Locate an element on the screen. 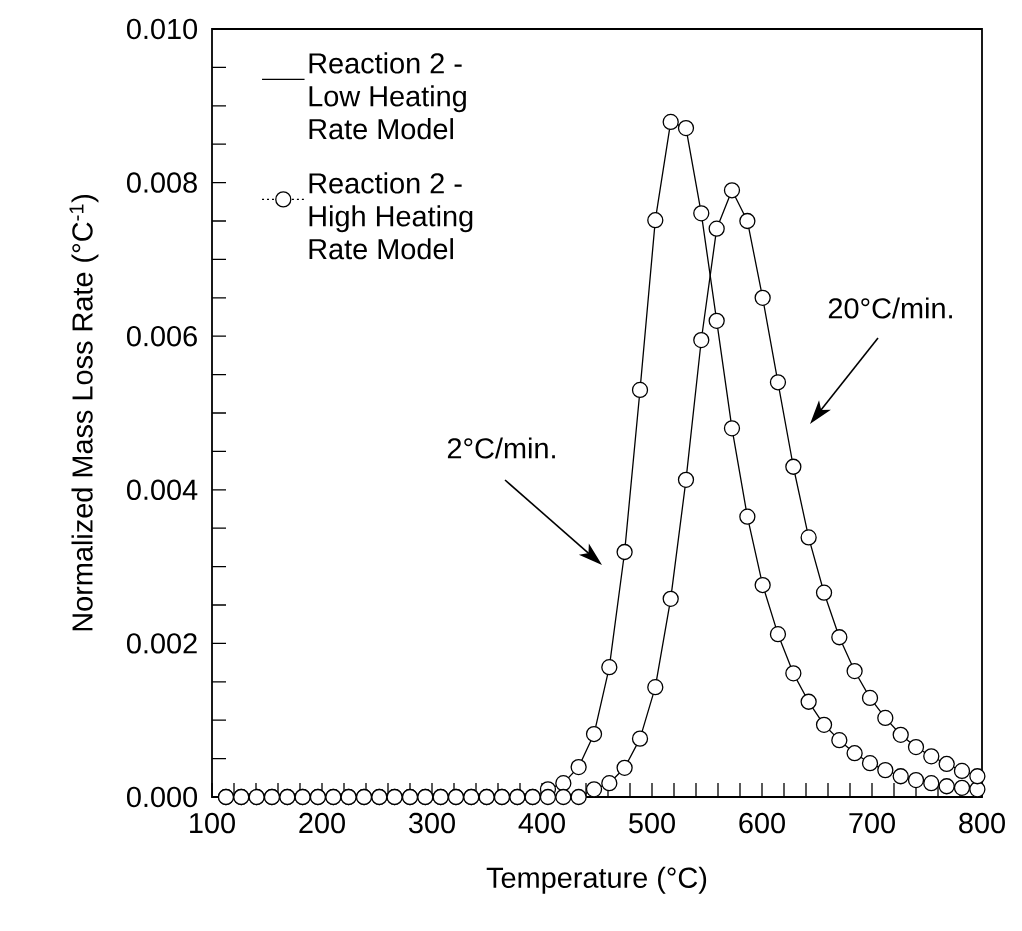  x-tick-label: 700 is located at coordinates (872, 823).